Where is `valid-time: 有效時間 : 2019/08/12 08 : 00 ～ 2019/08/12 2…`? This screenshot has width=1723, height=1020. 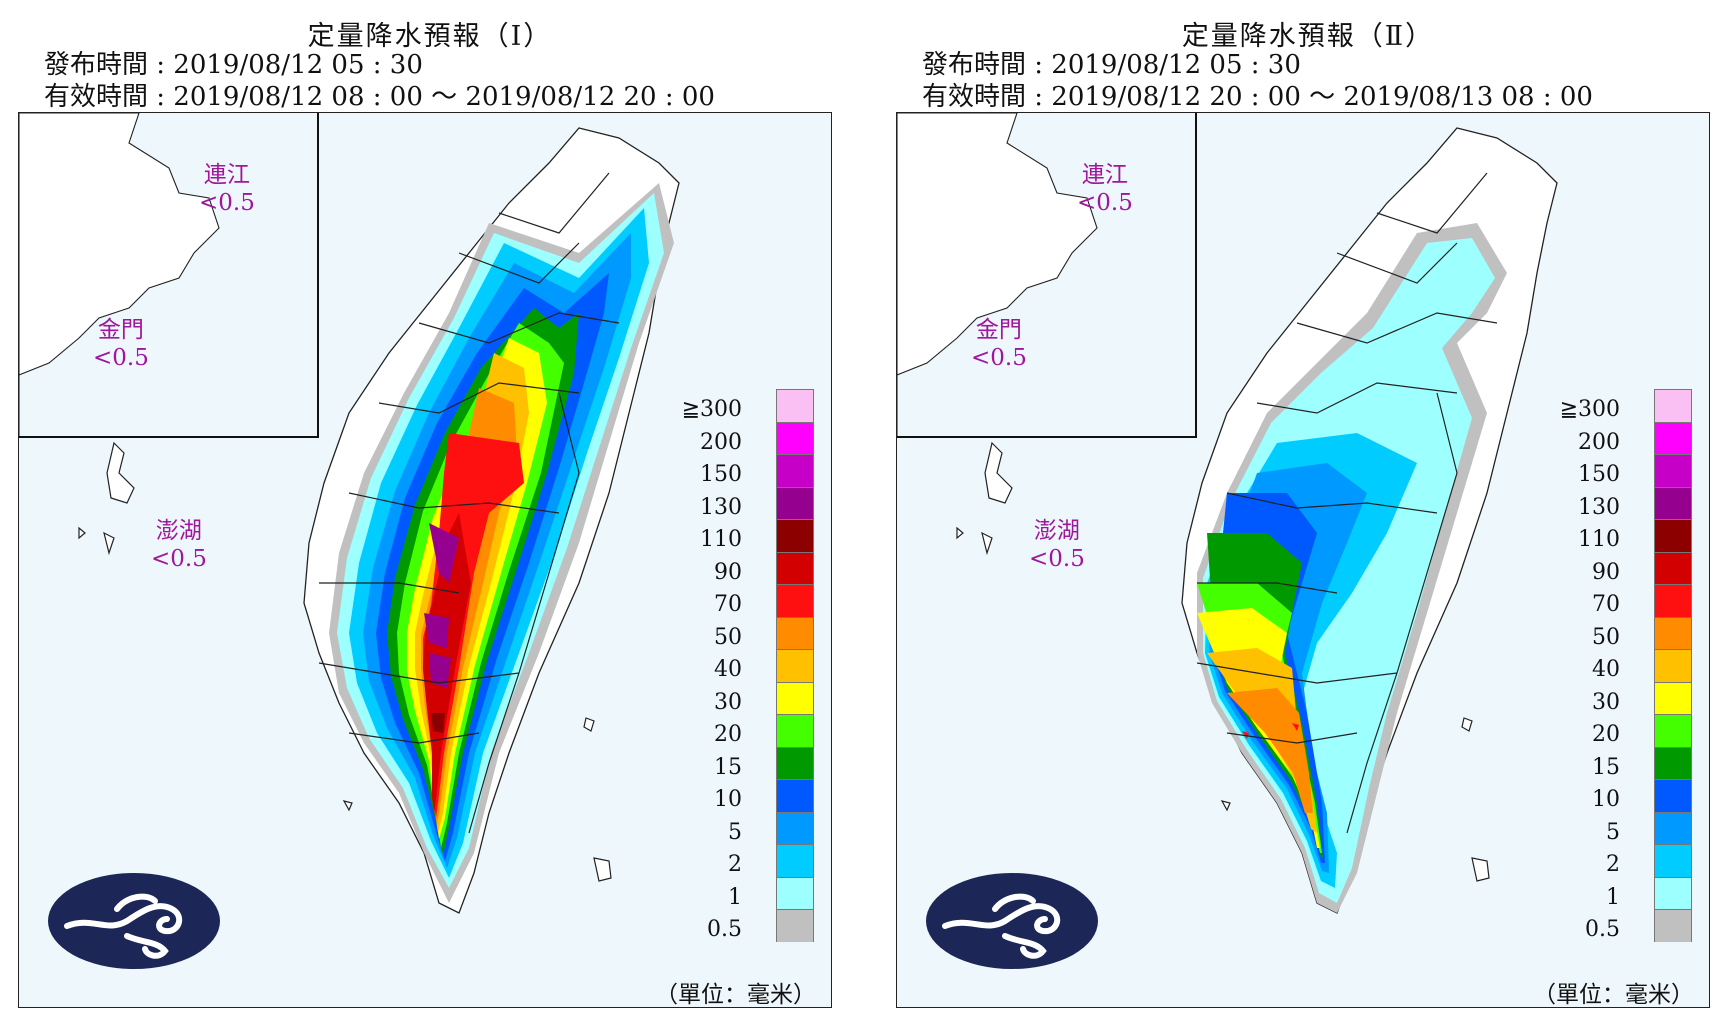
valid-time: 有效時間 : 2019/08/12 08 : 00 ～ 2019/08/12 2… is located at coordinates (379, 97).